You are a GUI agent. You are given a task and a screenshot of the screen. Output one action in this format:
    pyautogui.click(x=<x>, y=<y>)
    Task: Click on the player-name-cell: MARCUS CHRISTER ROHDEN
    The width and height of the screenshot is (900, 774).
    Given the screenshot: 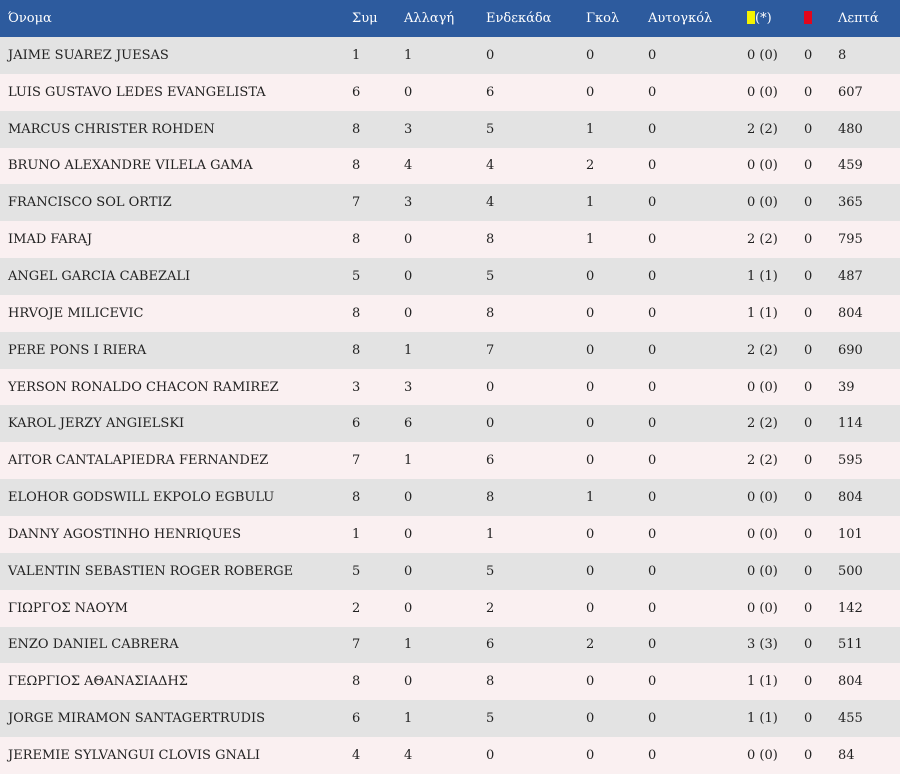 What is the action you would take?
    pyautogui.click(x=111, y=129)
    